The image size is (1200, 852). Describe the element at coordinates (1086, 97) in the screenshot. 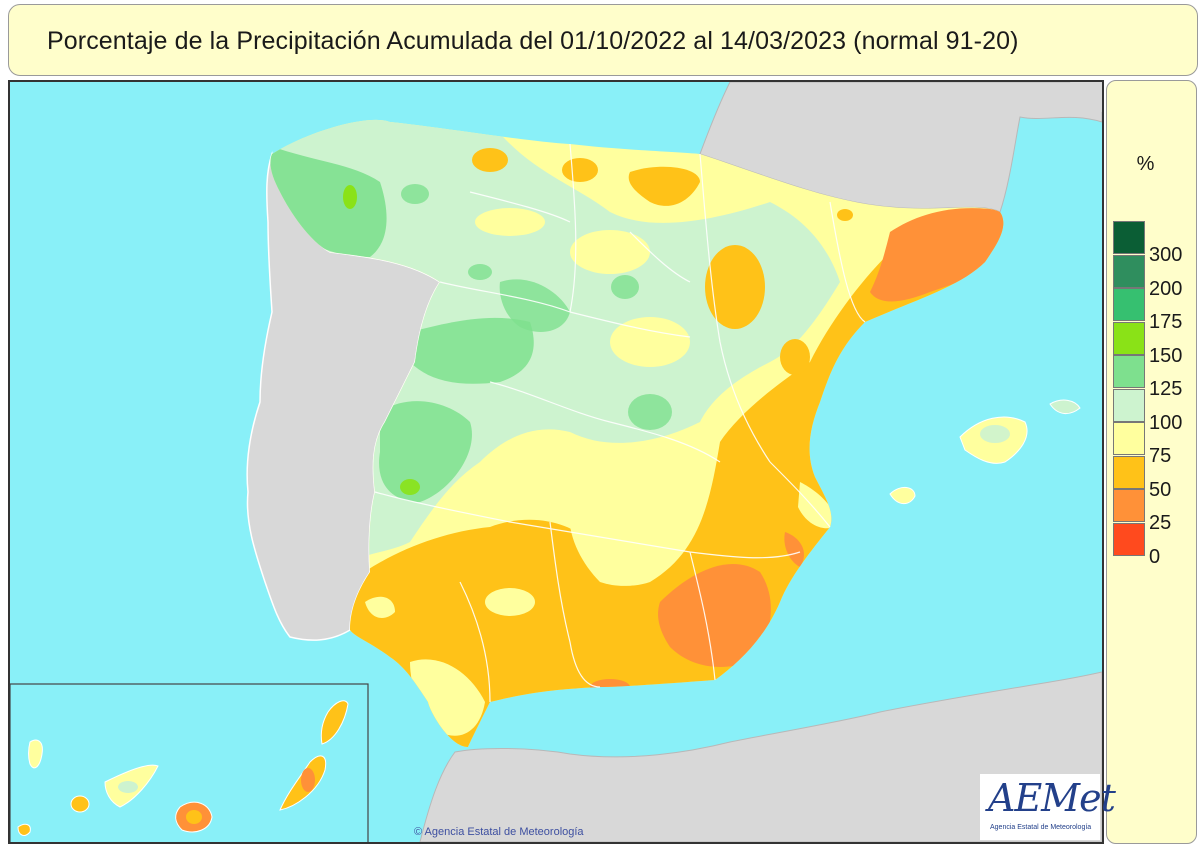

I see `sardinia-land` at that location.